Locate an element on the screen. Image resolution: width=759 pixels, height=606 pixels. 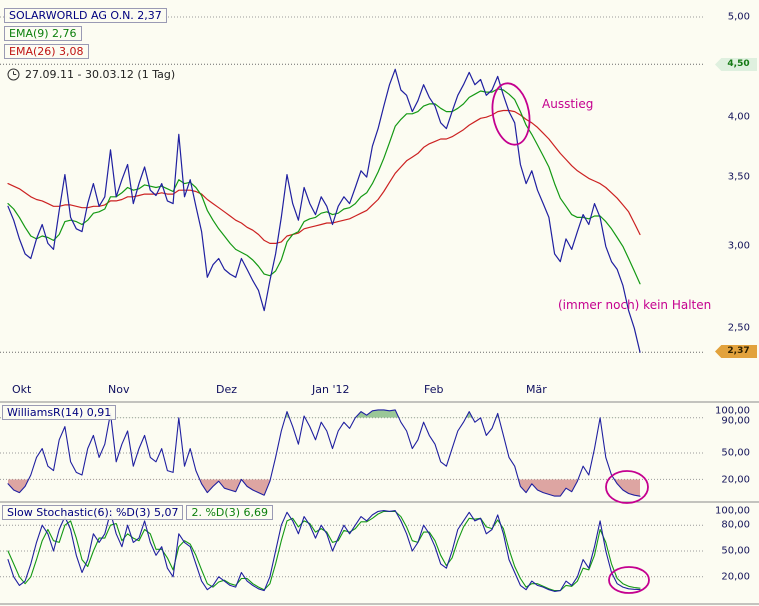
price-tag-237: 2,37 is located at coordinates (736, 351).